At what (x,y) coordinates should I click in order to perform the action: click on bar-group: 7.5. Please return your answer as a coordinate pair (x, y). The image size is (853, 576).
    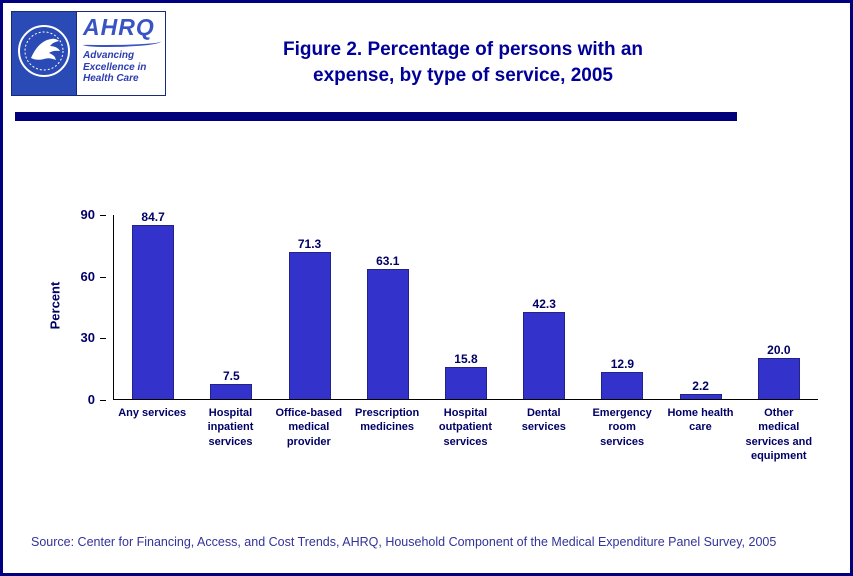
    Looking at the image, I should click on (231, 384).